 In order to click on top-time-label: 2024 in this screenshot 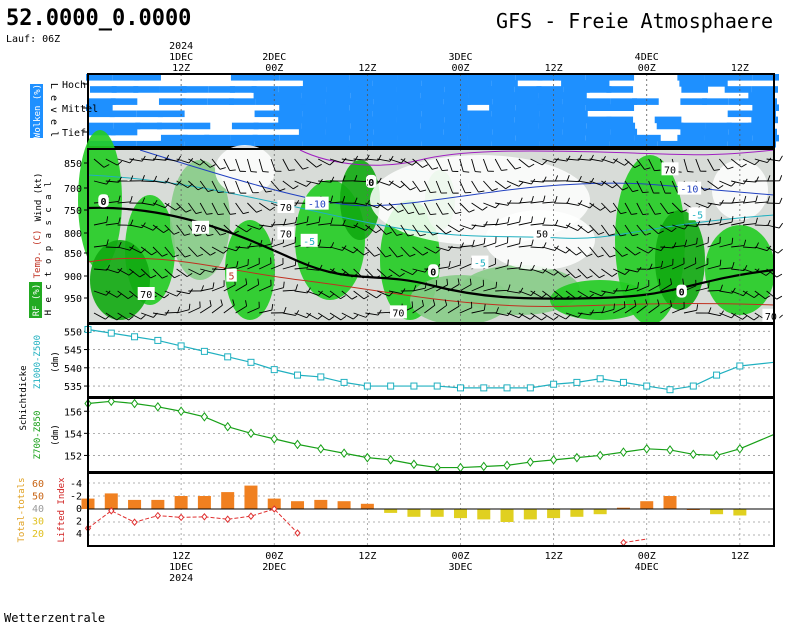, I will do `click(181, 46)`.